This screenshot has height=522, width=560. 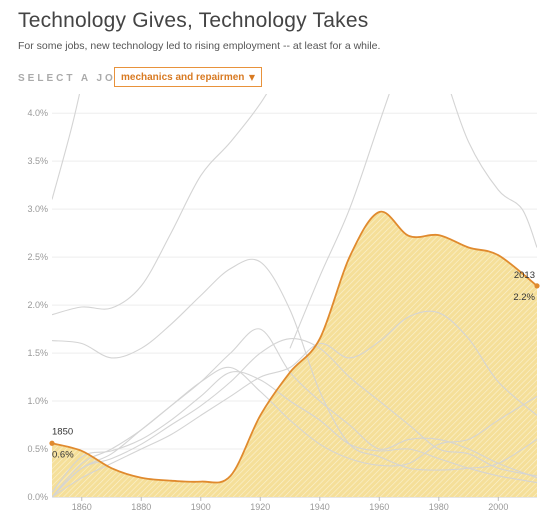 What do you see at coordinates (524, 275) in the screenshot?
I see `end-year-label: 2013` at bounding box center [524, 275].